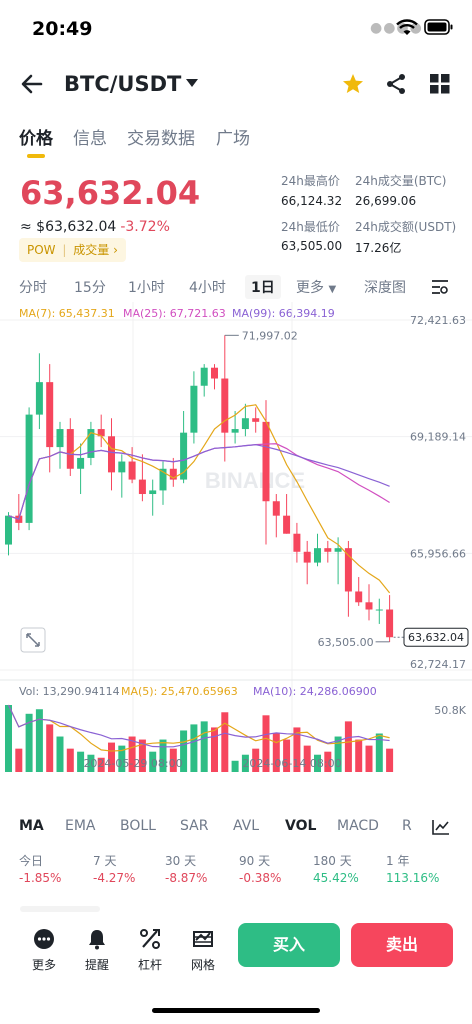 The image size is (472, 1024). What do you see at coordinates (203, 939) in the screenshot?
I see `grid-trading-icon` at bounding box center [203, 939].